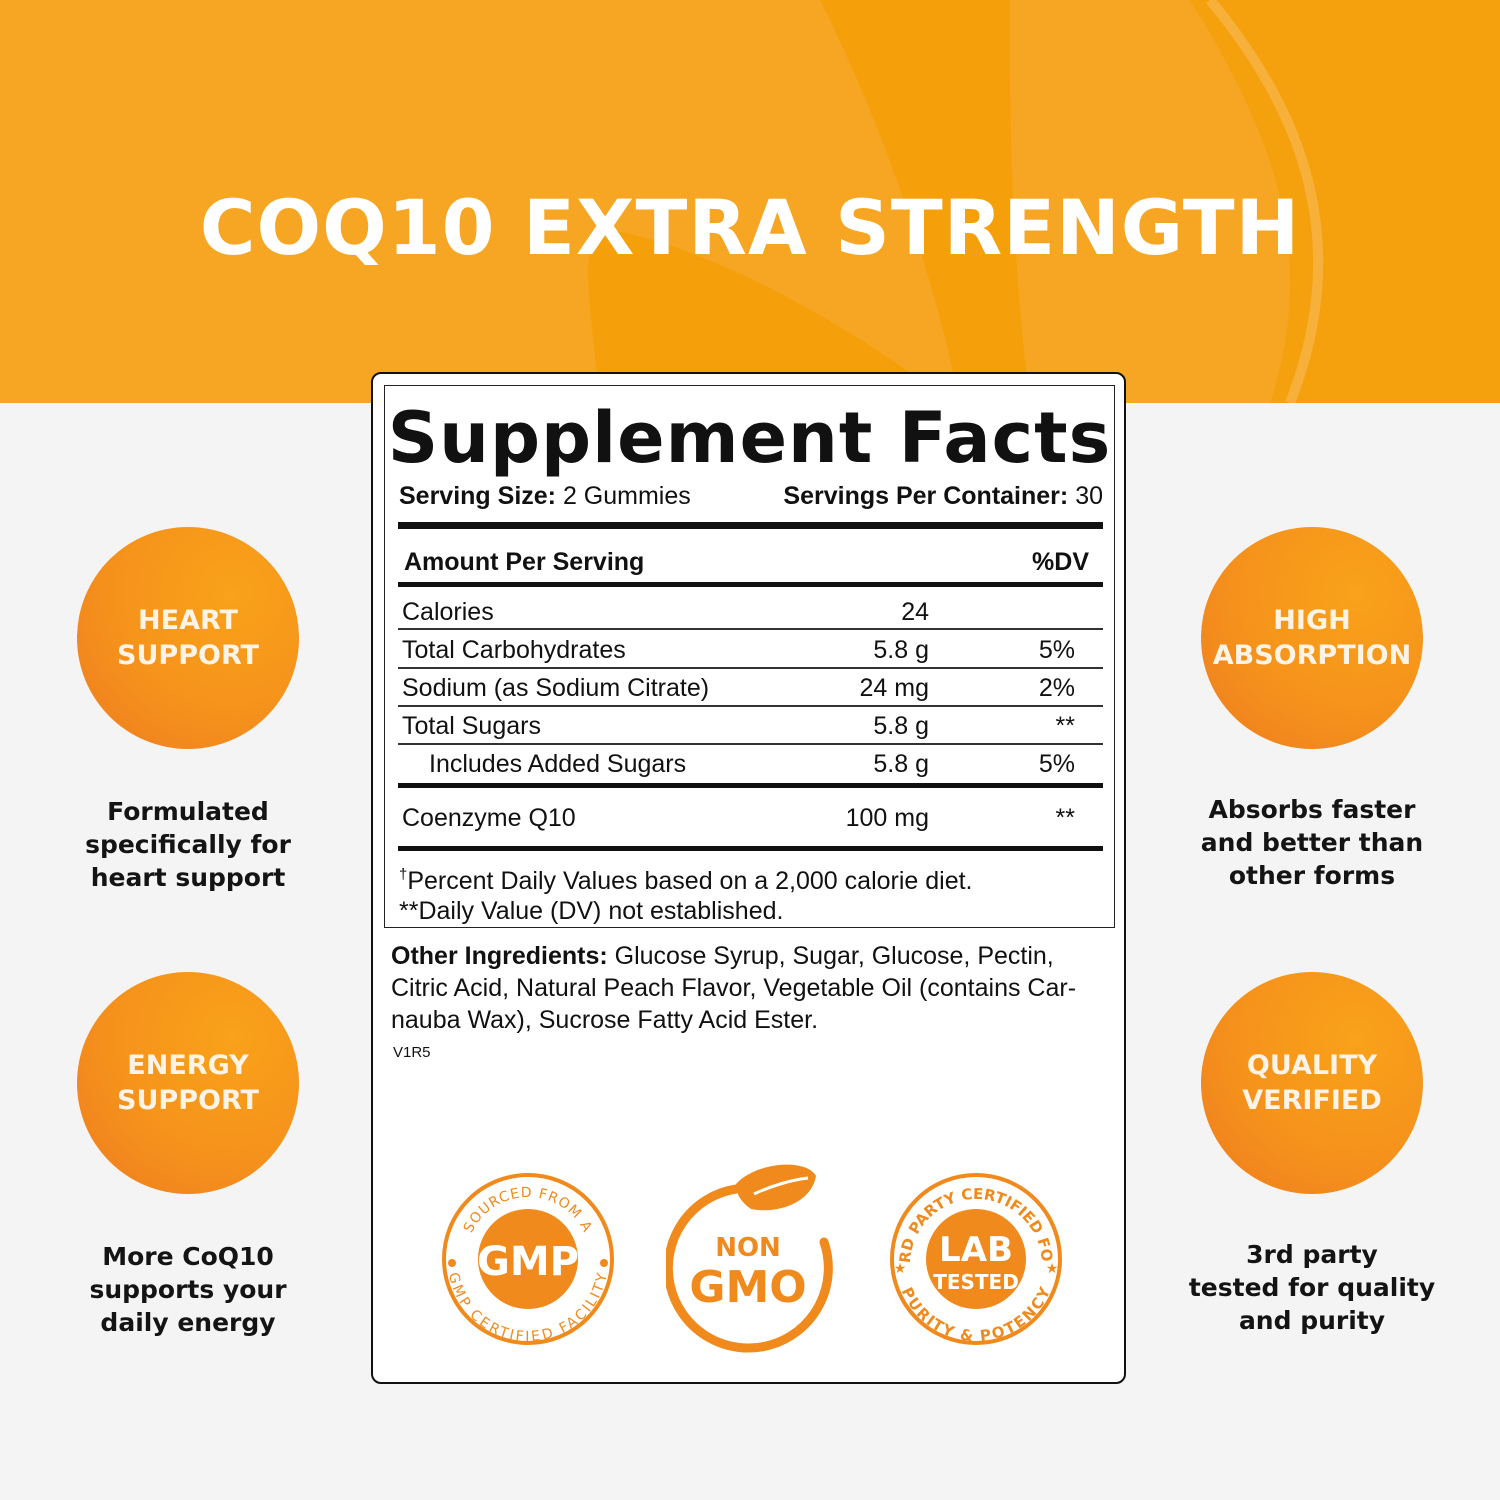 Image resolution: width=1500 pixels, height=1500 pixels. What do you see at coordinates (1009, 612) in the screenshot?
I see `nutrient-dv` at bounding box center [1009, 612].